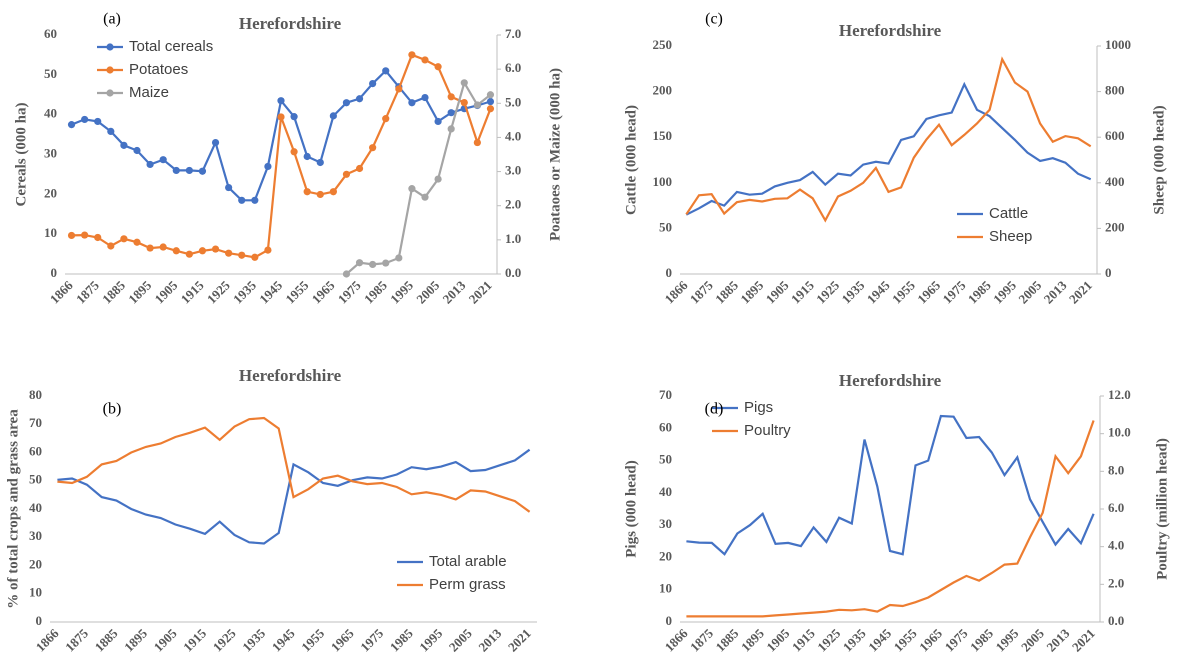 Image resolution: width=1177 pixels, height=669 pixels. I want to click on y2-axis-title: Sheep (000 head), so click(1159, 159).